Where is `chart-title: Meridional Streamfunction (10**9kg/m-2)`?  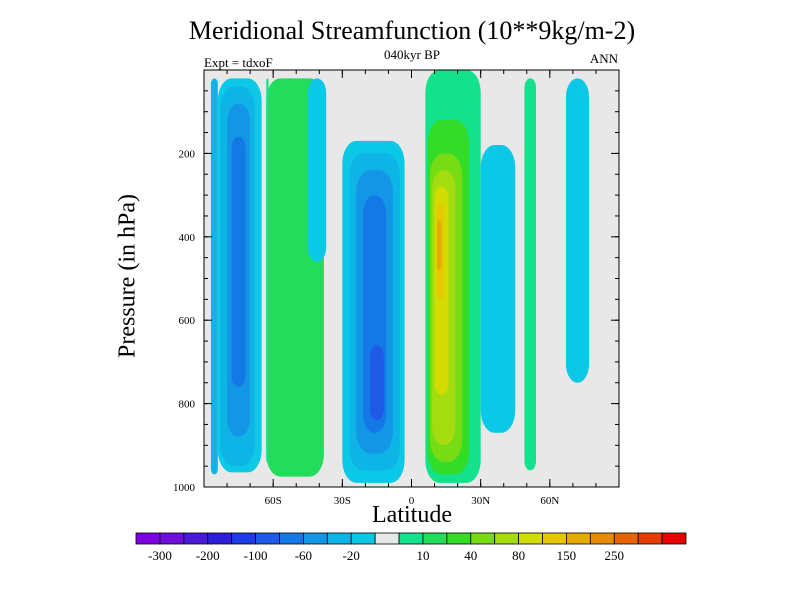
chart-title: Meridional Streamfunction (10**9kg/m-2) is located at coordinates (412, 30).